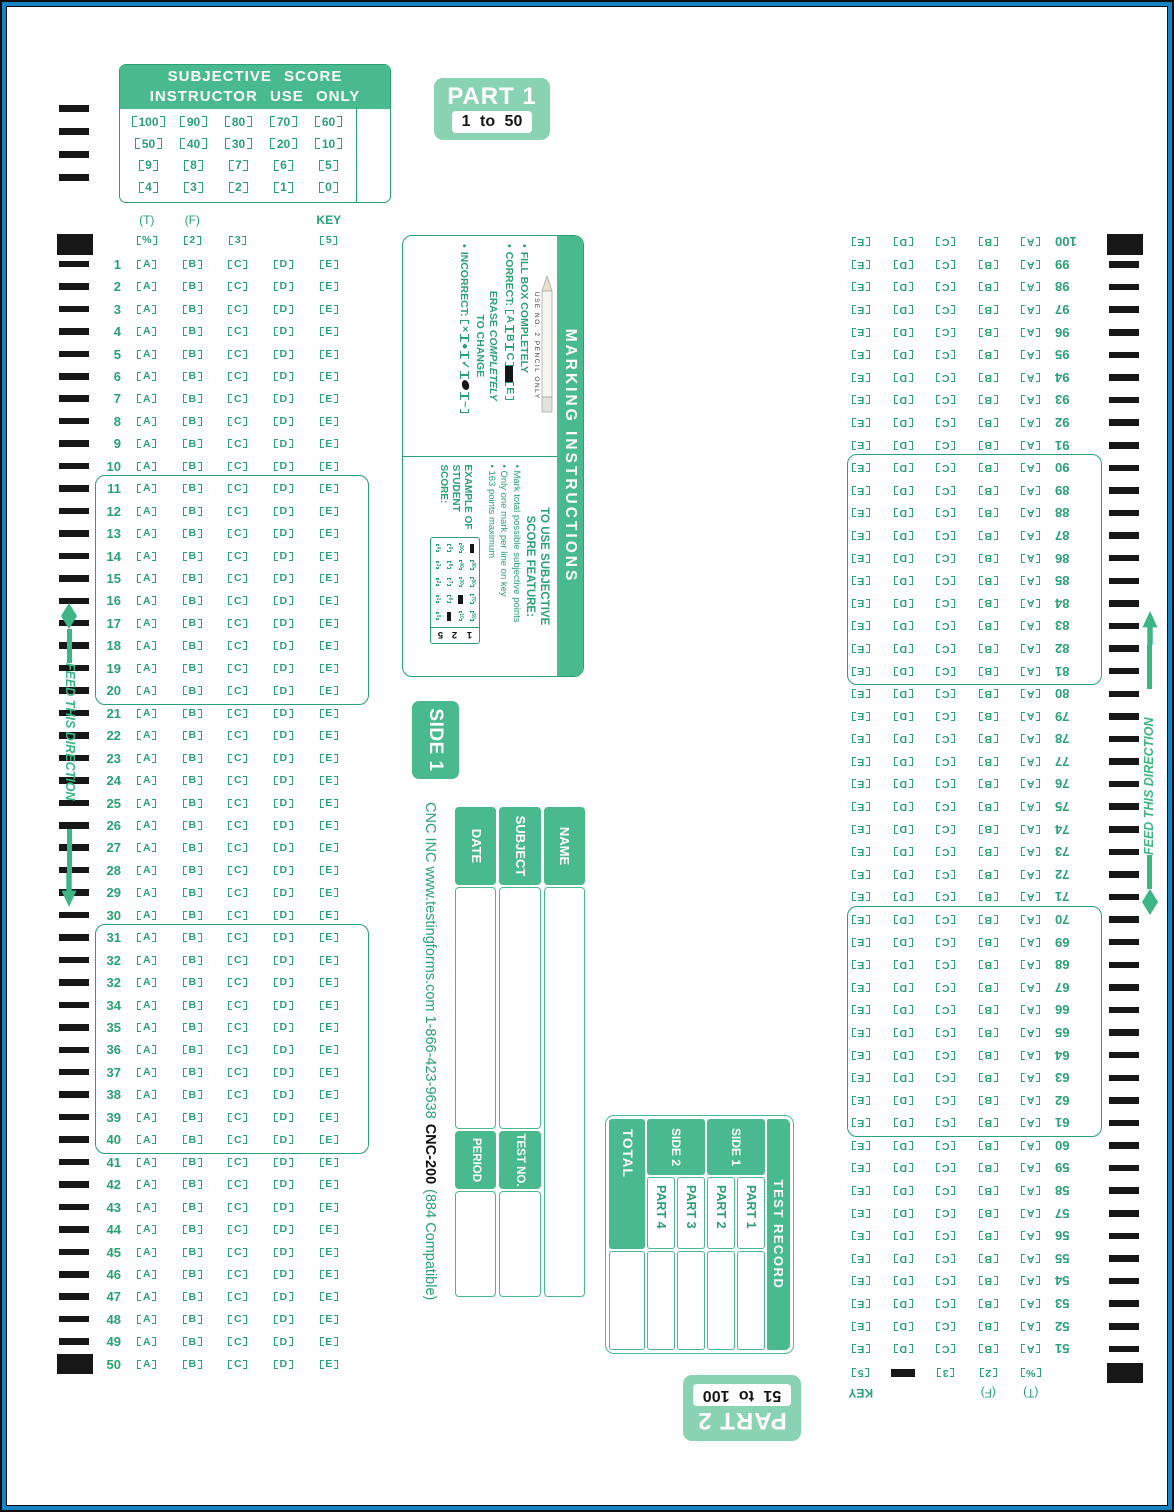  What do you see at coordinates (192, 309) in the screenshot?
I see `answer-bubble-3-B: B` at bounding box center [192, 309].